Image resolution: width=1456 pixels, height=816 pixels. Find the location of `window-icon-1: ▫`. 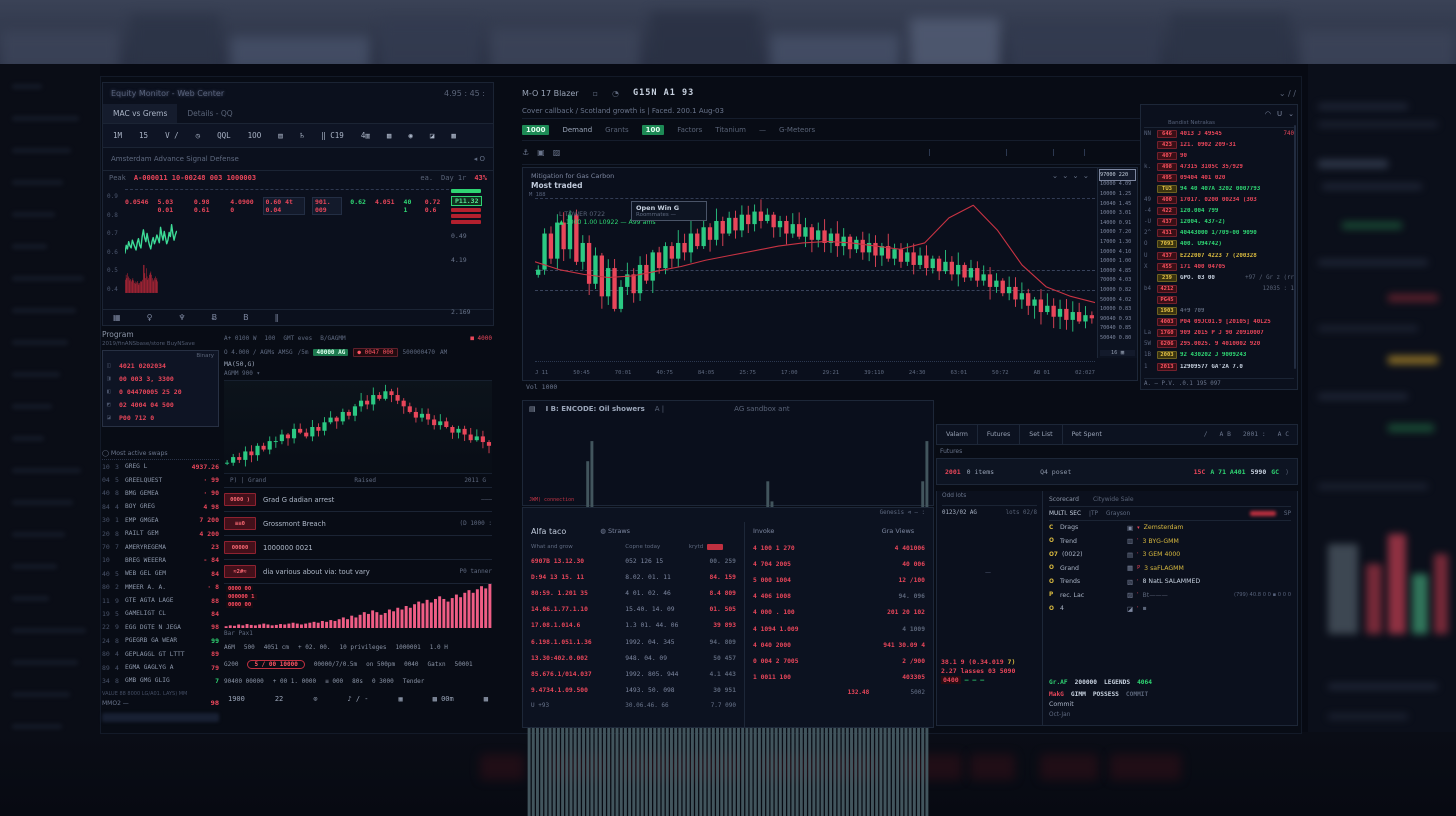

window-icon-1: ▫ is located at coordinates (595, 93).